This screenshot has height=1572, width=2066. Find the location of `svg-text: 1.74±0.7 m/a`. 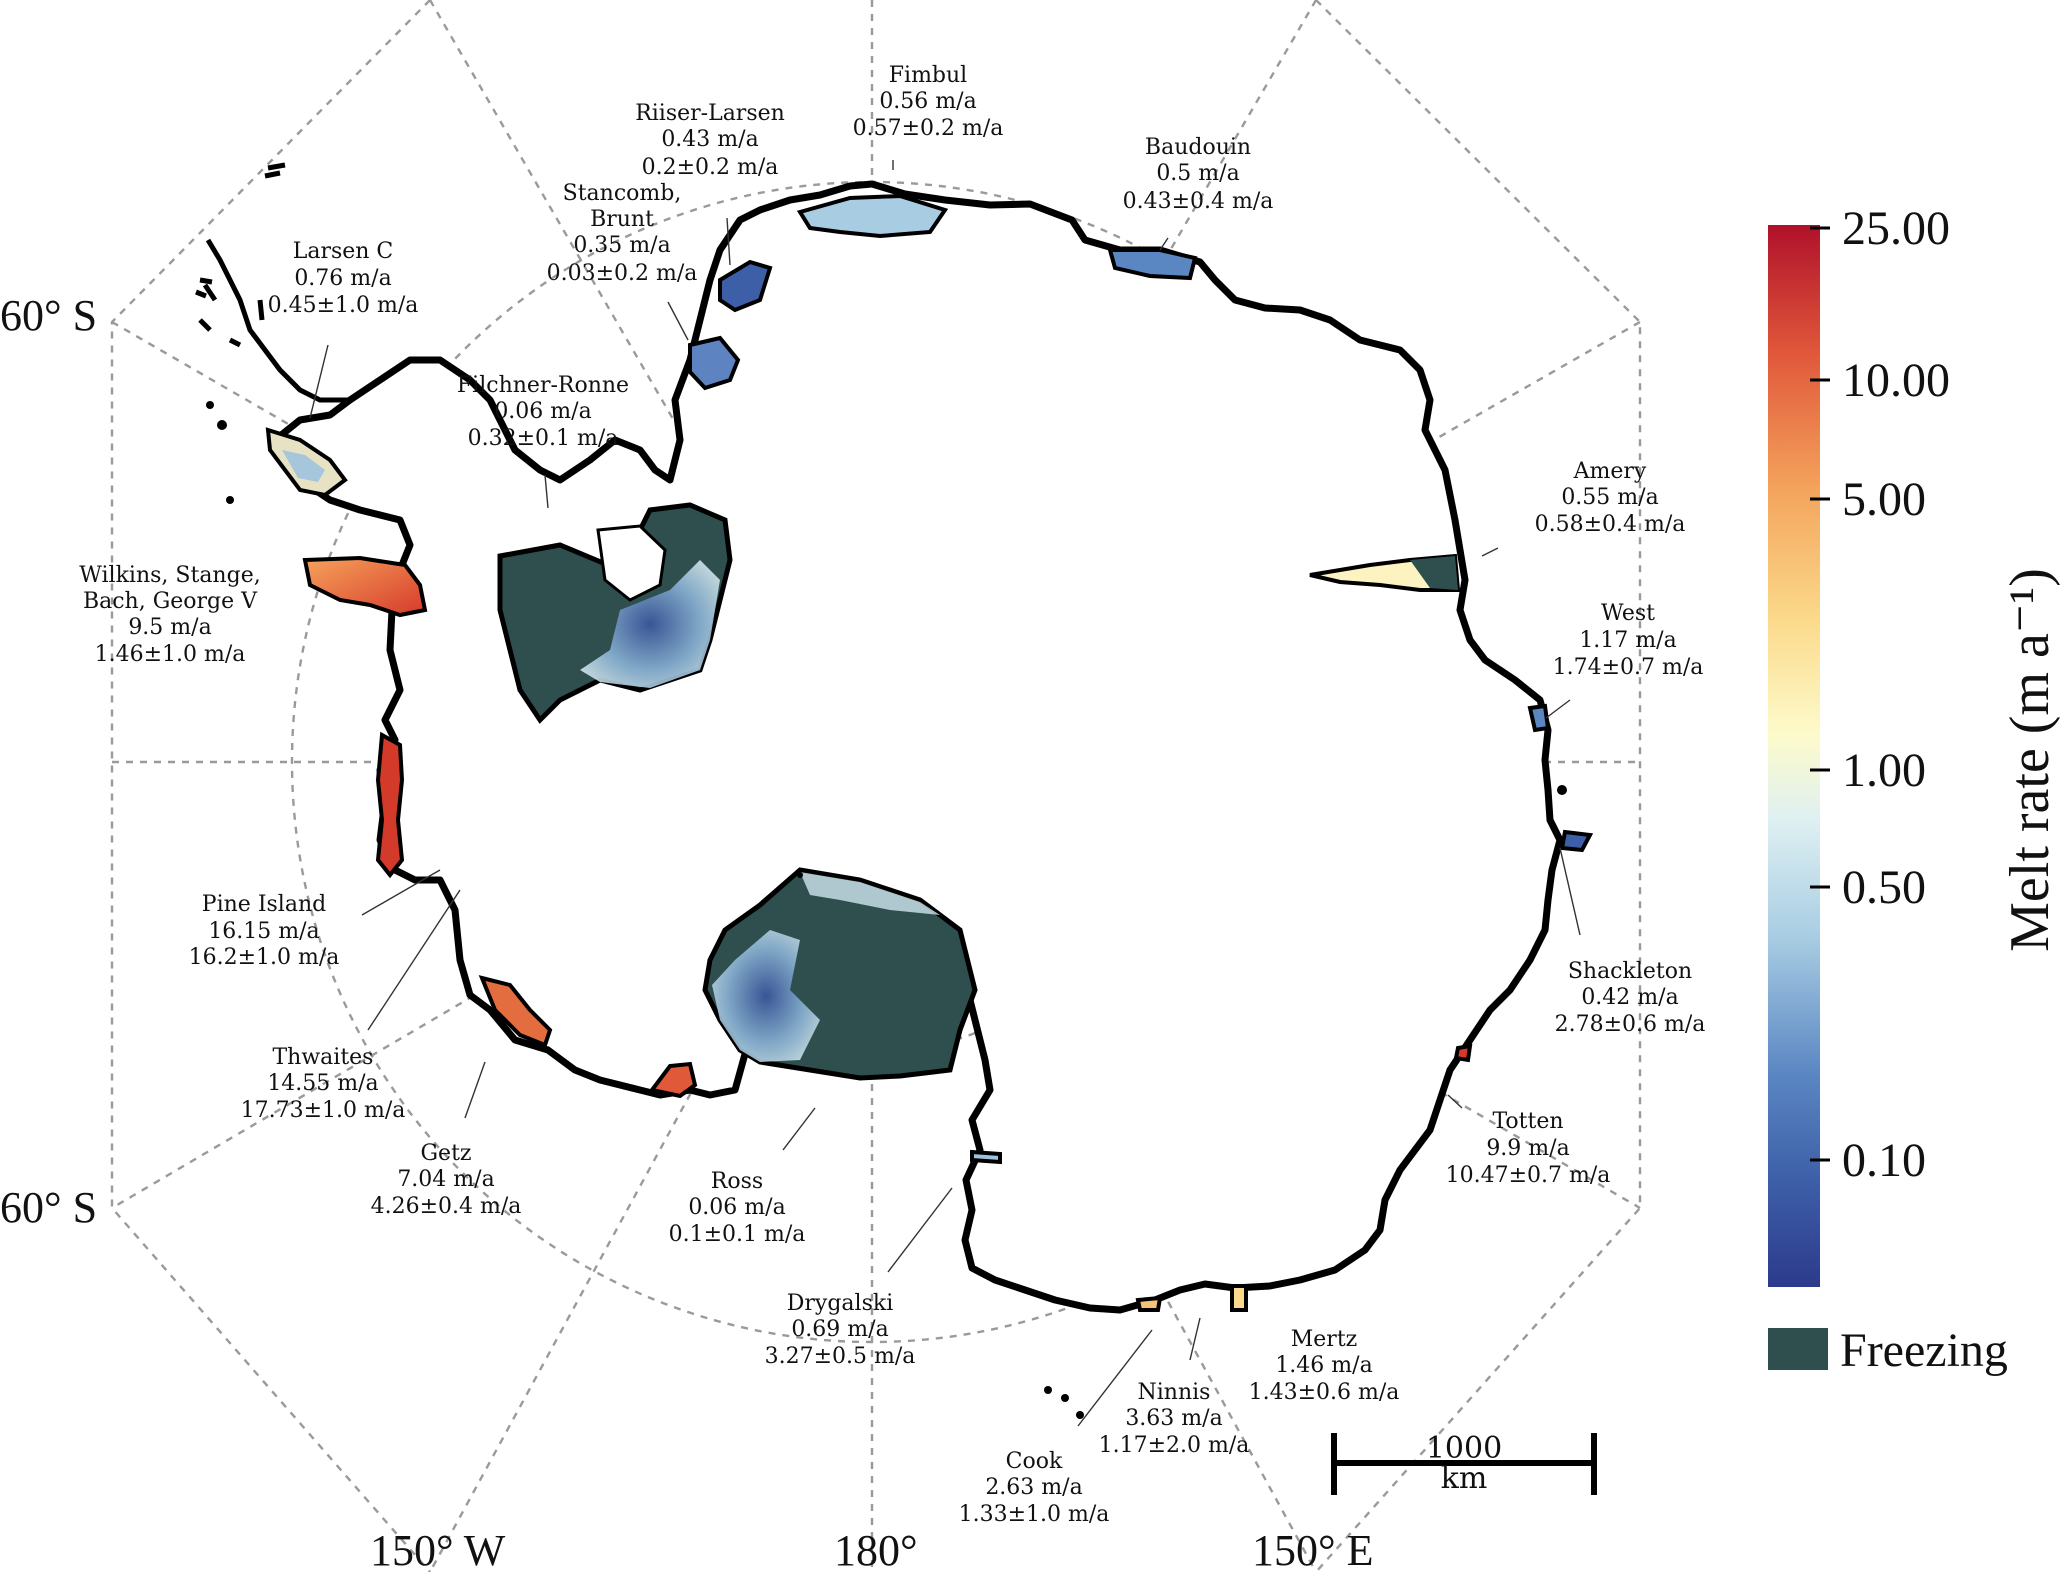

svg-text: 1.74±0.7 m/a is located at coordinates (1628, 667).